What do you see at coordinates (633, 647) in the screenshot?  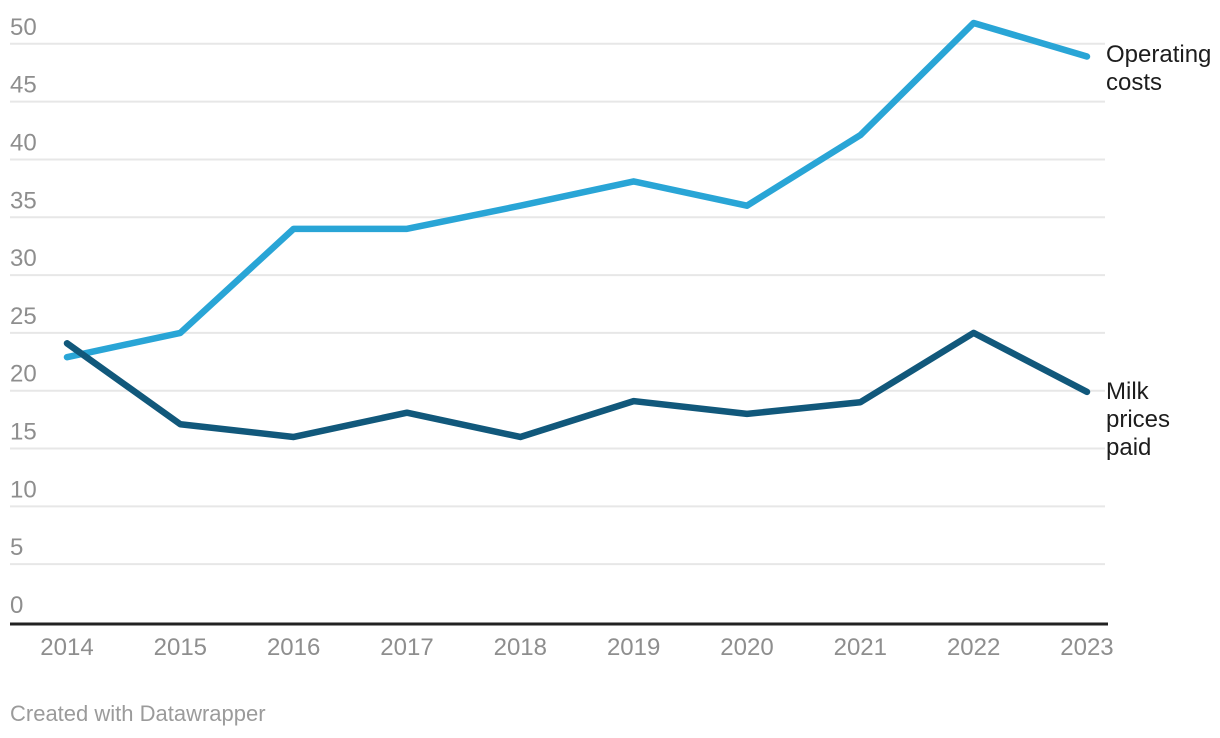 I see `x-axis-tick-label: 2019` at bounding box center [633, 647].